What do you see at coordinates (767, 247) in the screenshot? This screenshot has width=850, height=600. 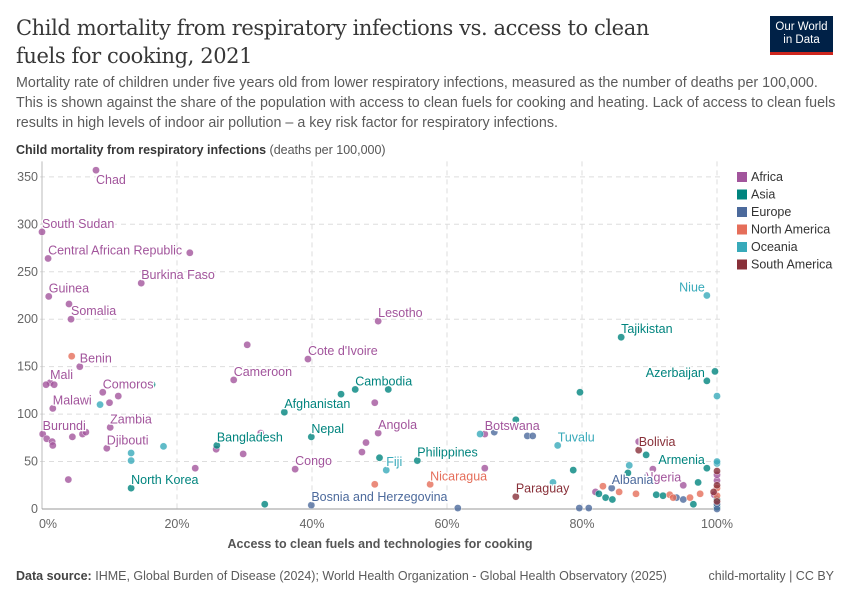 I see `legend-item: Oceania` at bounding box center [767, 247].